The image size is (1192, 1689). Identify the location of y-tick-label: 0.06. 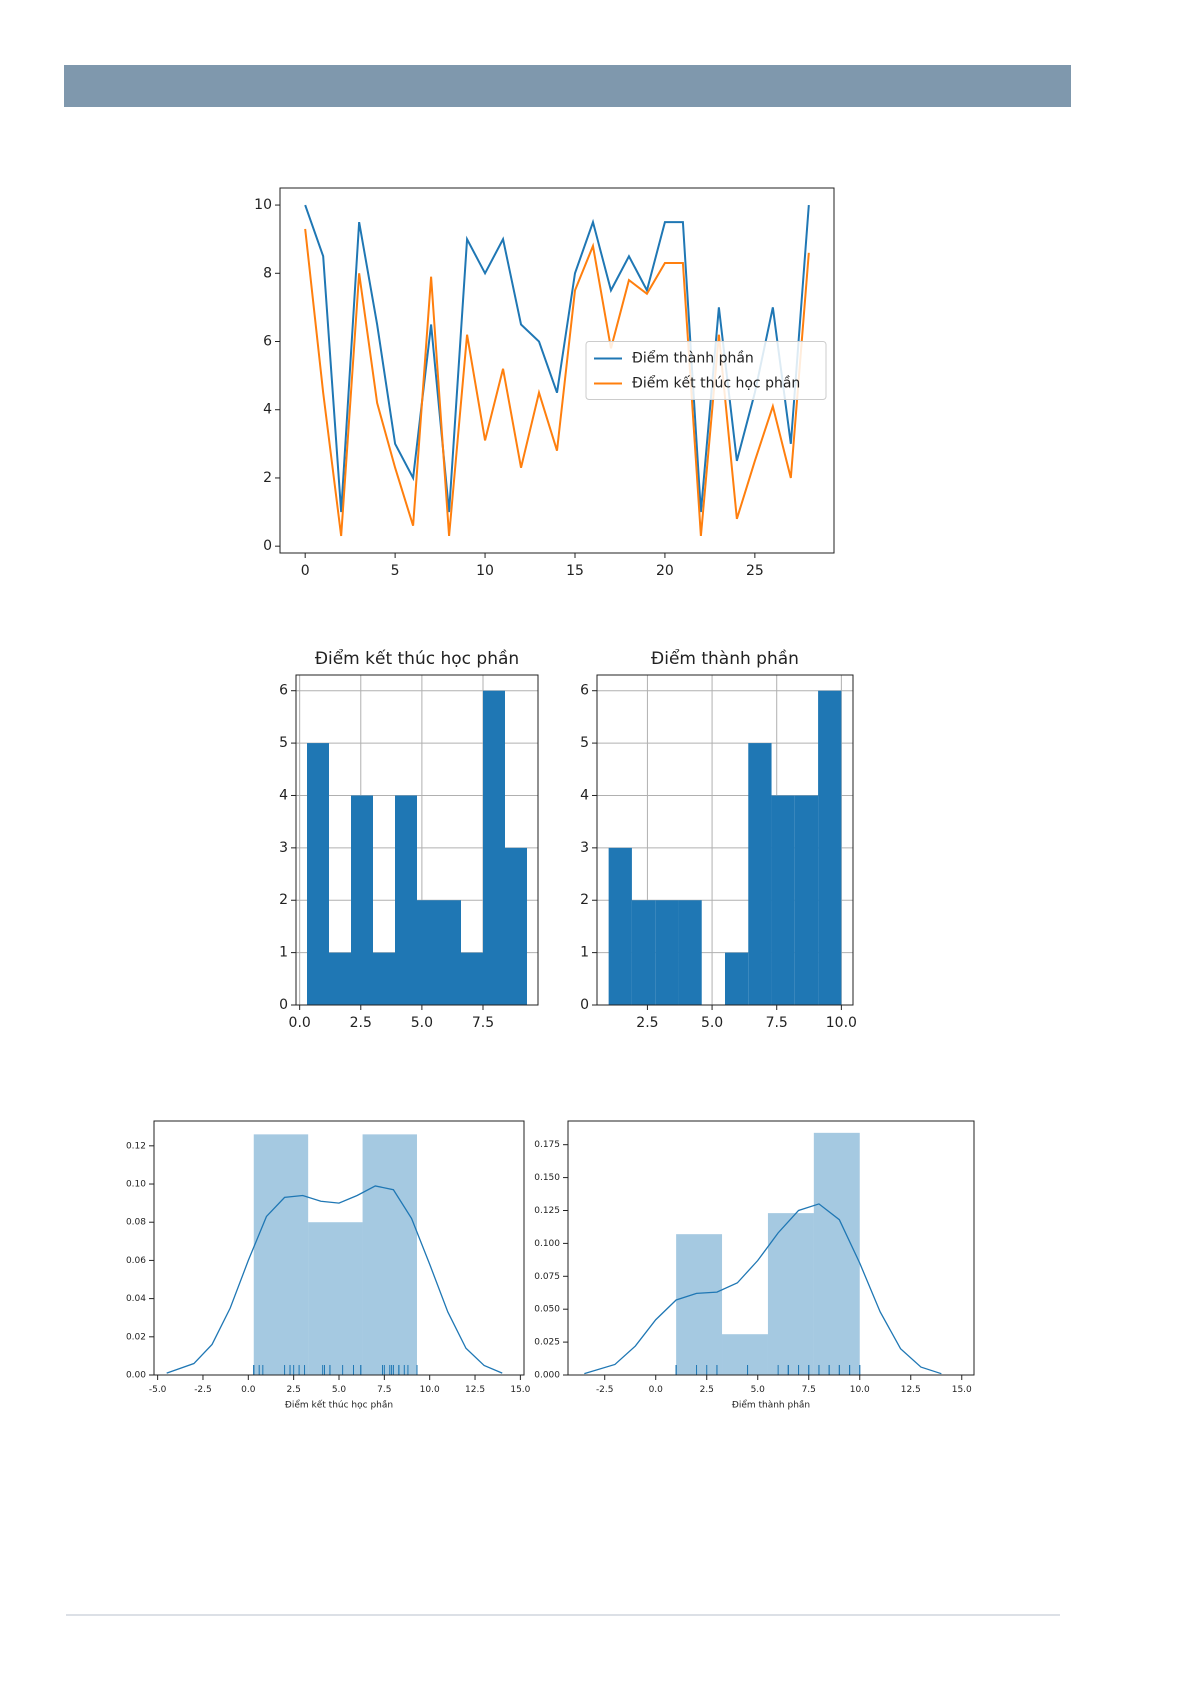
(136, 1261).